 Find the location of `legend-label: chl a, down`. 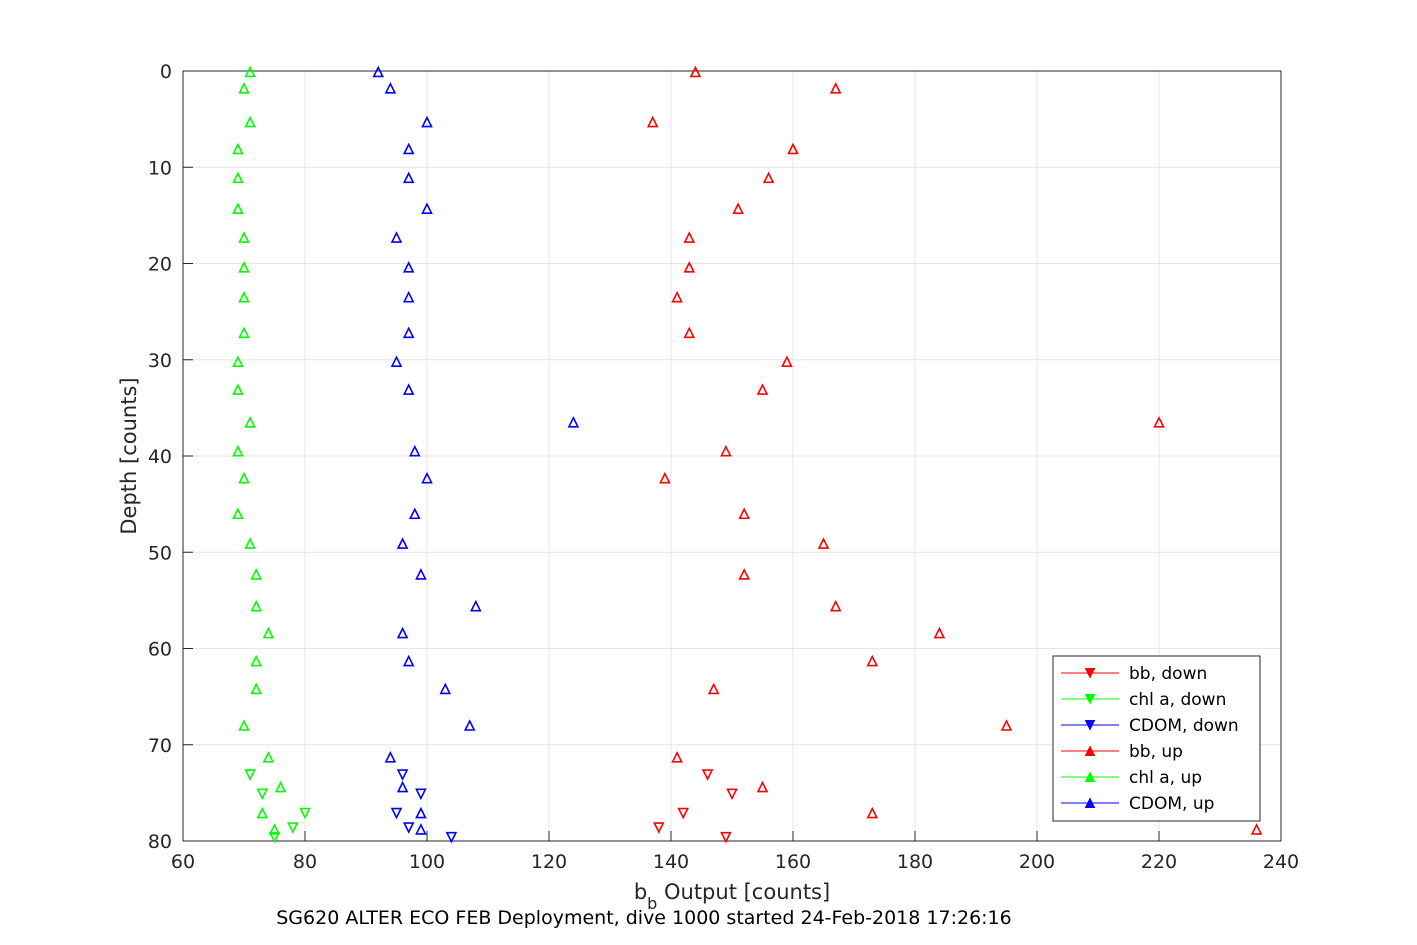

legend-label: chl a, down is located at coordinates (1177, 700).